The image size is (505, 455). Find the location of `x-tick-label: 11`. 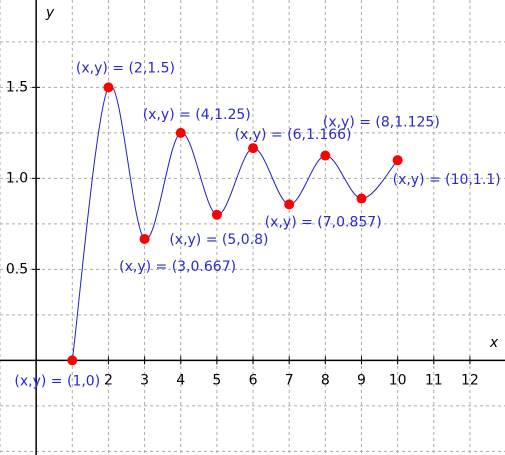

x-tick-label: 11 is located at coordinates (434, 380).